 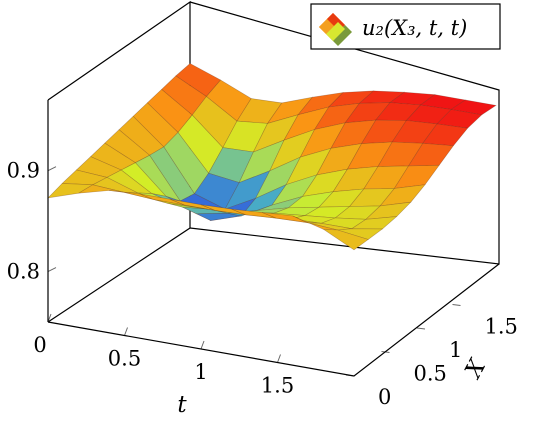 What do you see at coordinates (200, 372) in the screenshot?
I see `t-tick-label: 1` at bounding box center [200, 372].